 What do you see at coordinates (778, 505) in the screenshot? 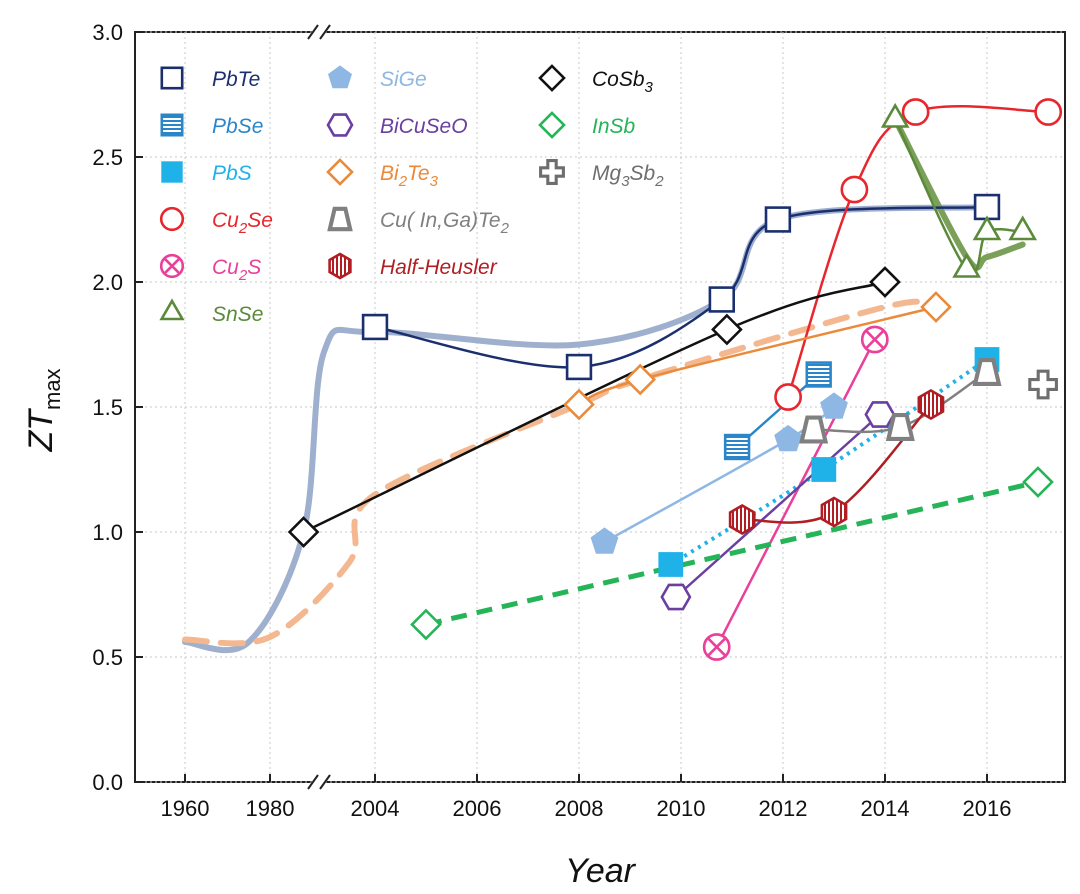
I see `series-line-bicuseo` at bounding box center [778, 505].